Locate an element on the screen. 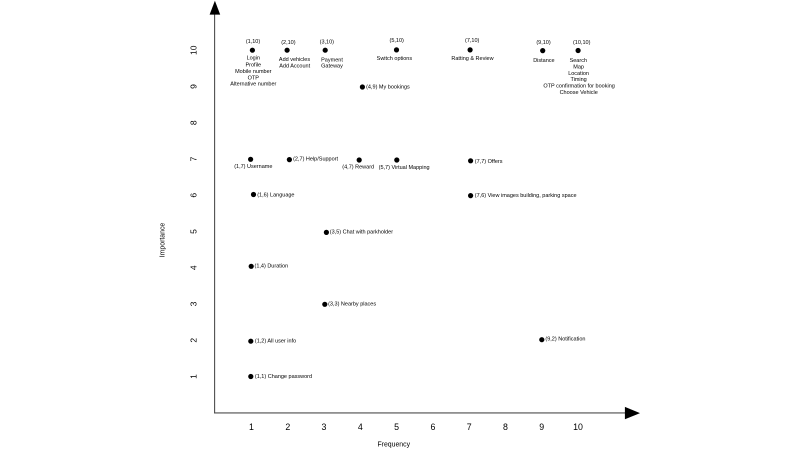 Image resolution: width=800 pixels, height=450 pixels. svg-text: (1,6) Language is located at coordinates (275, 196).